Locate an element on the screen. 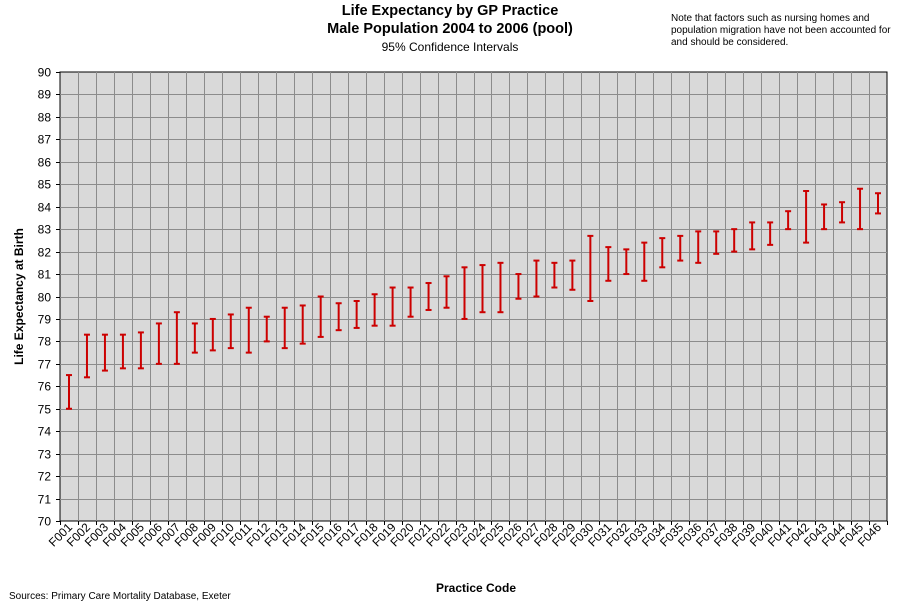 This screenshot has height=612, width=900. y-tick-label: 73 is located at coordinates (45, 455).